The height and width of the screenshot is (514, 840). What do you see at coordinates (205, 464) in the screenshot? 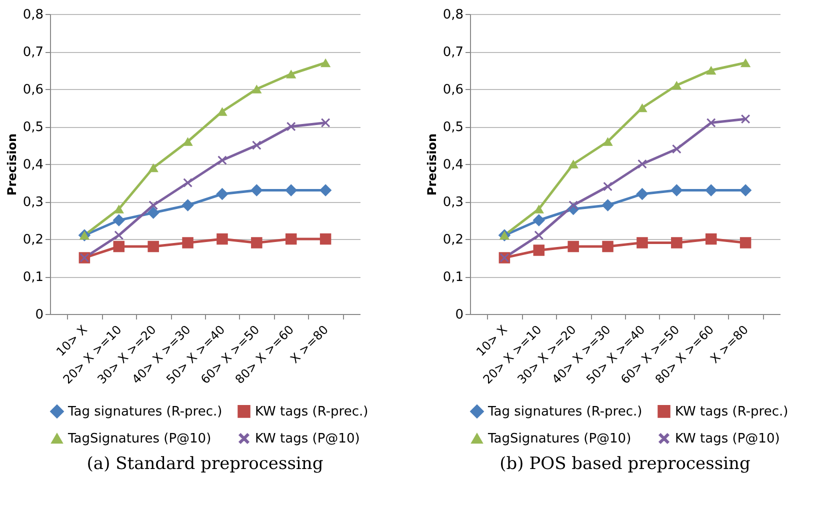
I see `text: (a) Standard preprocessing` at bounding box center [205, 464].